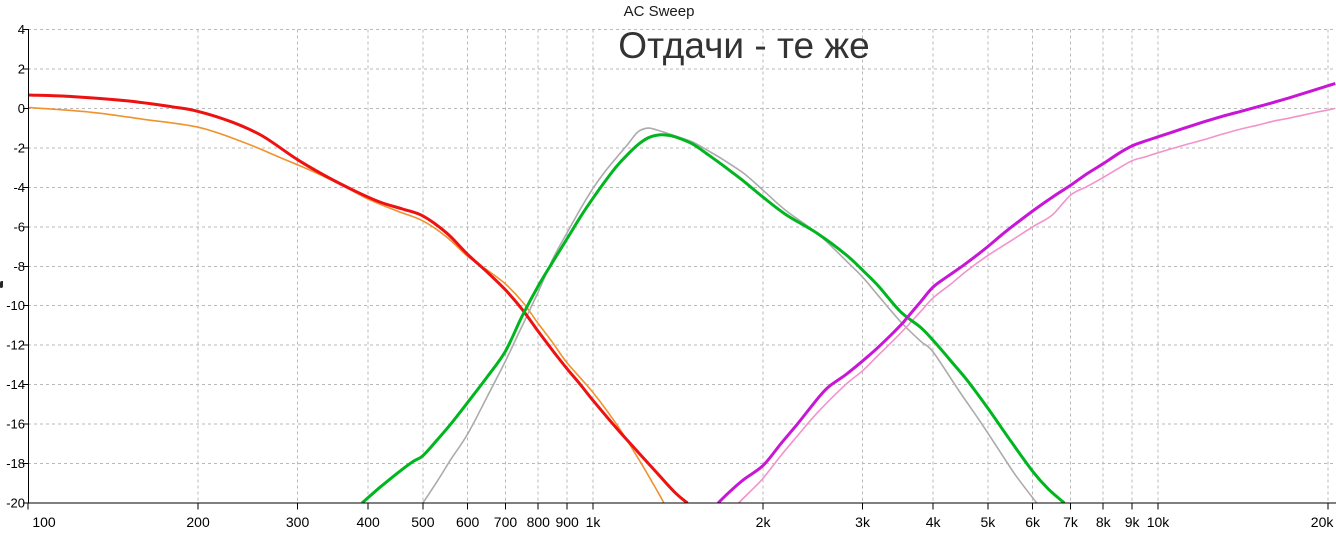 Image resolution: width=1336 pixels, height=535 pixels. What do you see at coordinates (21, 68) in the screenshot?
I see `y-tick-label: 2` at bounding box center [21, 68].